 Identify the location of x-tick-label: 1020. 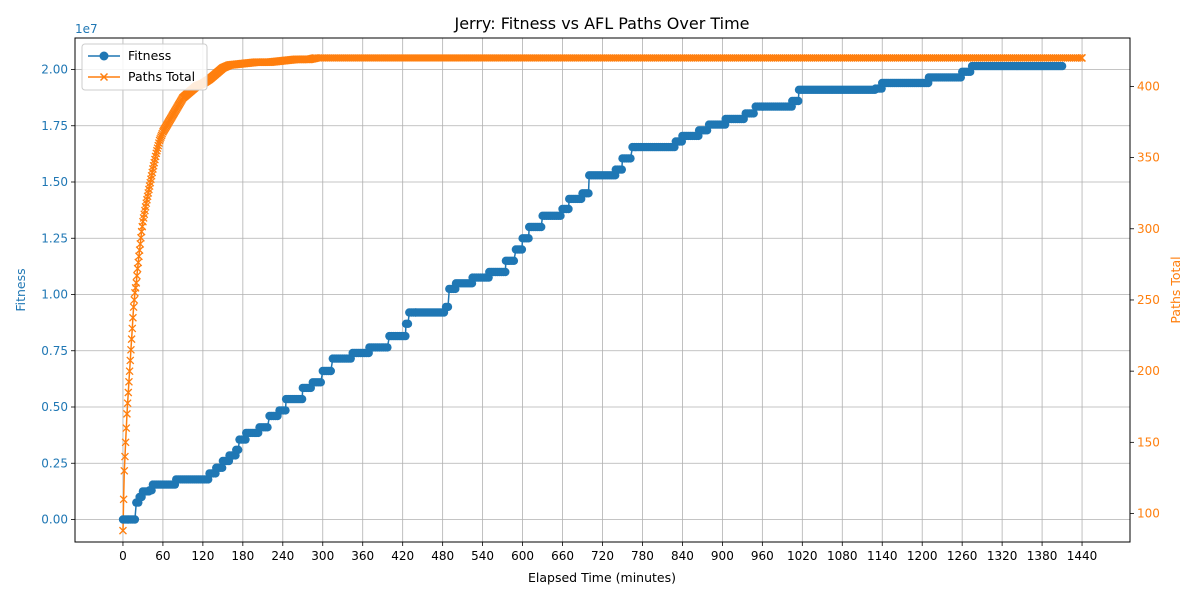
(802, 556).